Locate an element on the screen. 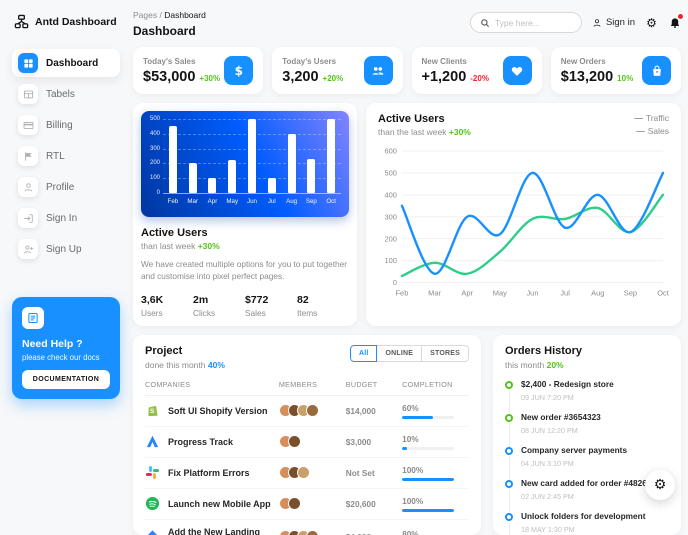  completion-cell: 10% is located at coordinates (428, 442).